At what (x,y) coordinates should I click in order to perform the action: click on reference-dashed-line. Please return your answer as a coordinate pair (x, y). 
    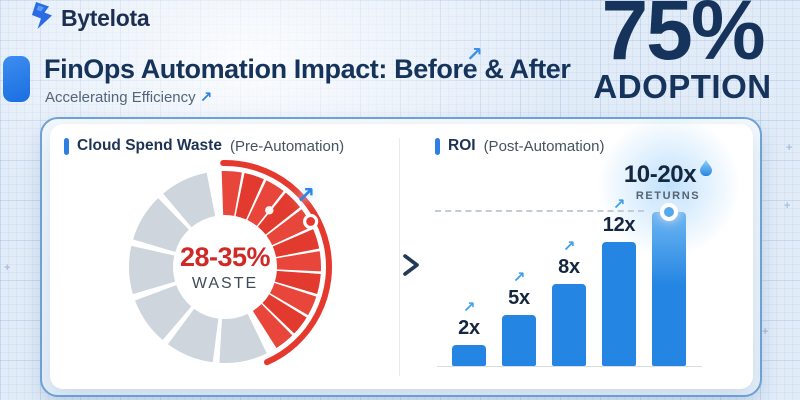
    Looking at the image, I should click on (539, 211).